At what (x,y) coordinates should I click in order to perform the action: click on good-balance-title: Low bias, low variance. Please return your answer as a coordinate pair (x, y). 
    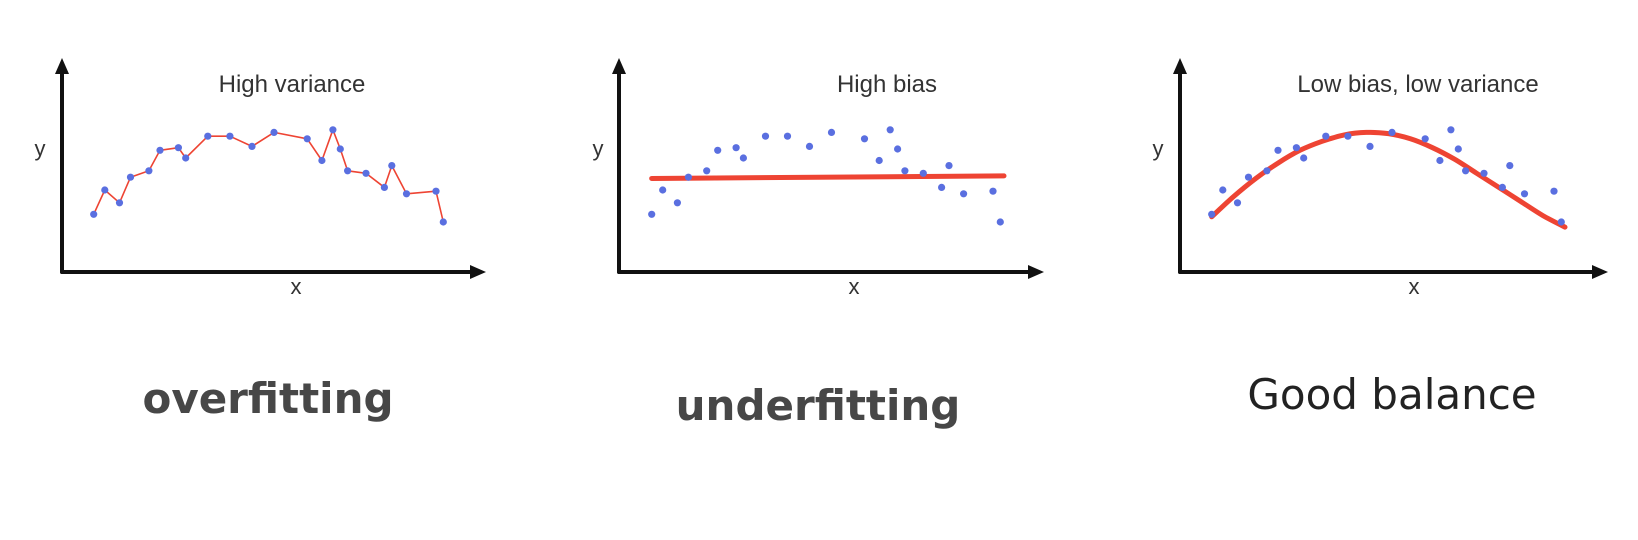
    Looking at the image, I should click on (1417, 84).